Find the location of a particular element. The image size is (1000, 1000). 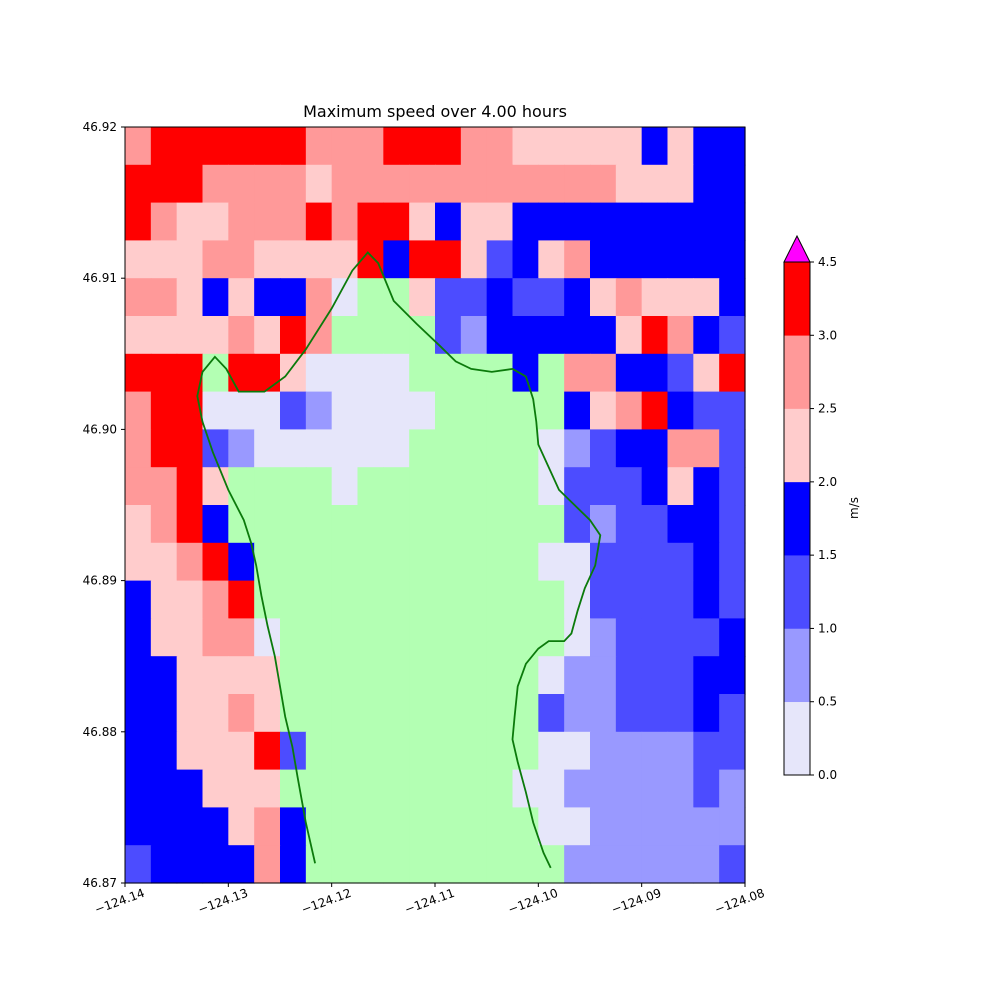

y-tick-label: 46.91 is located at coordinates (100, 278).